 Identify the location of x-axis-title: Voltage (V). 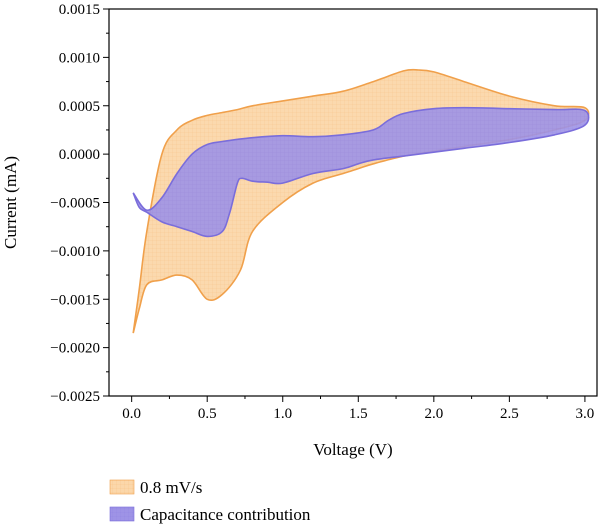
(352, 449).